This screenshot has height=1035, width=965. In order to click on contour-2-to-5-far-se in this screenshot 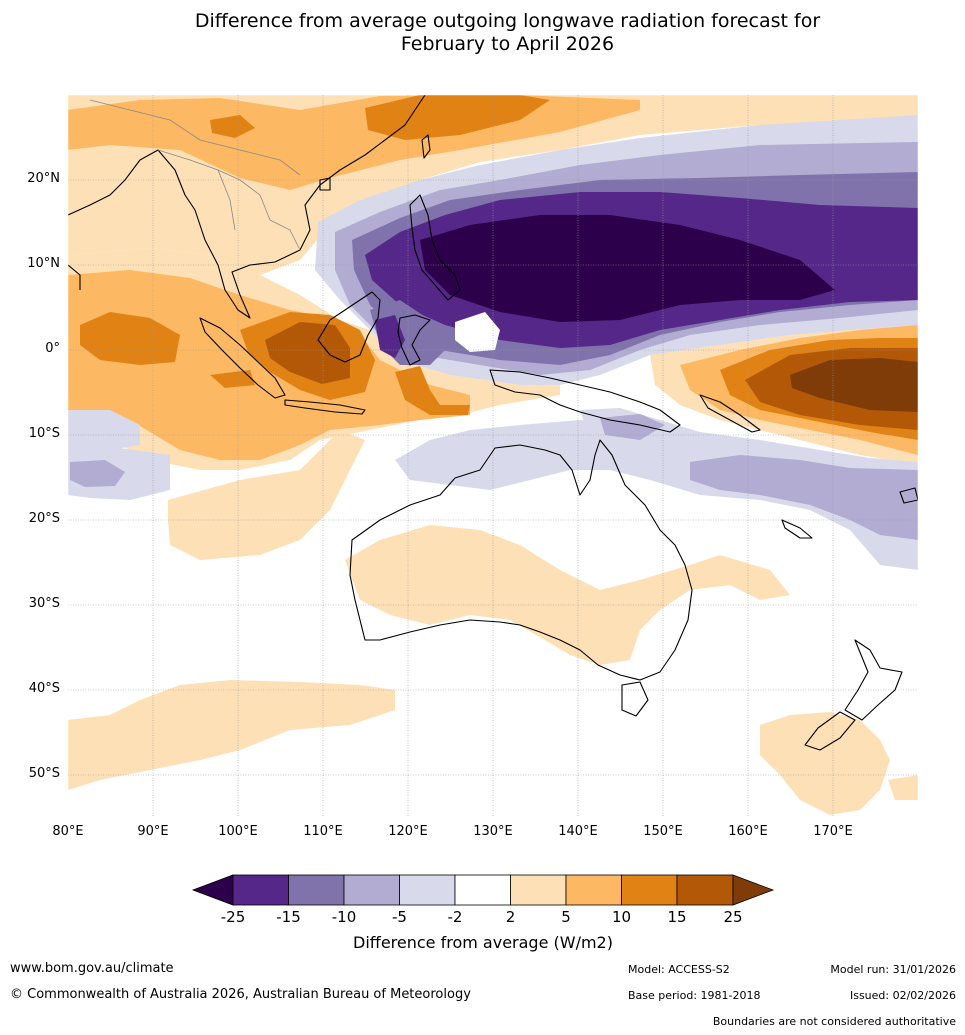, I will do `click(903, 787)`.